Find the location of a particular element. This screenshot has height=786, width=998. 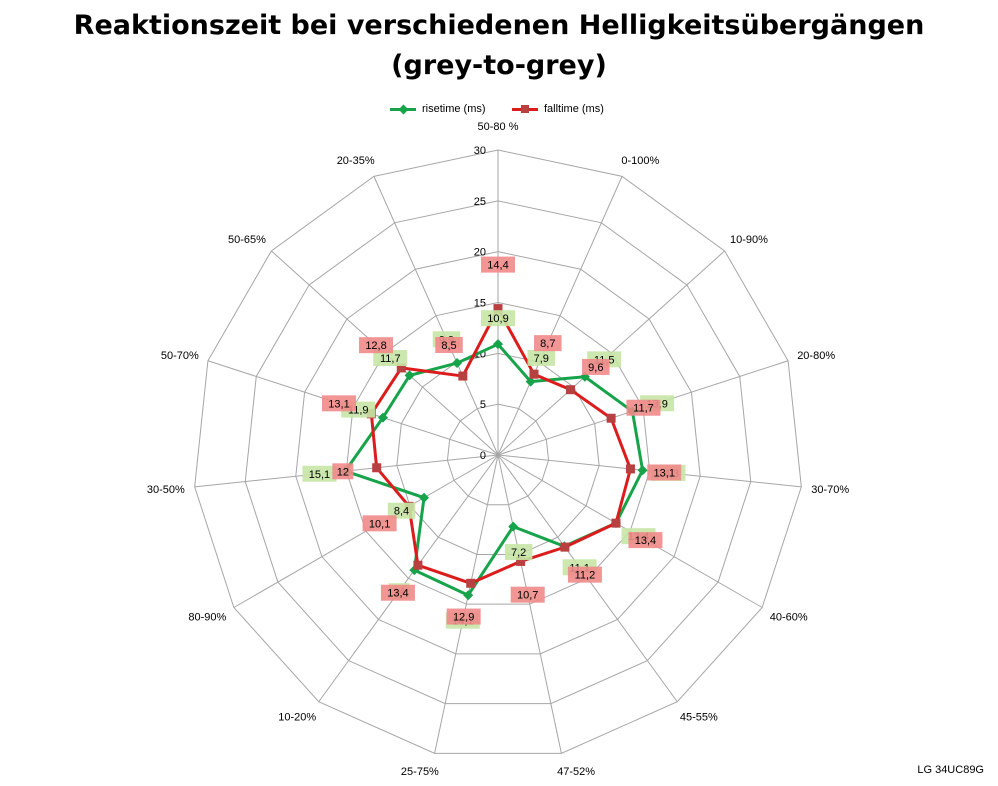

category-label: 50-80 % is located at coordinates (498, 127).